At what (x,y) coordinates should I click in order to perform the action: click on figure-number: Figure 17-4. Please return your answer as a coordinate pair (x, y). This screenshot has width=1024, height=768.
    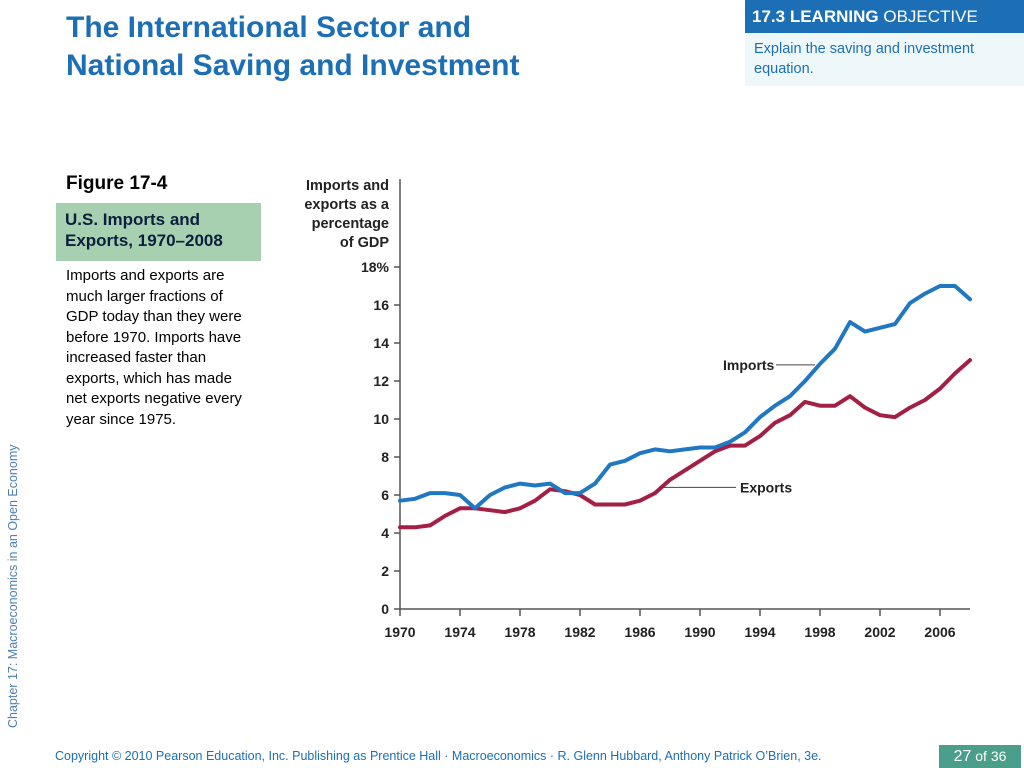
    Looking at the image, I should click on (117, 183).